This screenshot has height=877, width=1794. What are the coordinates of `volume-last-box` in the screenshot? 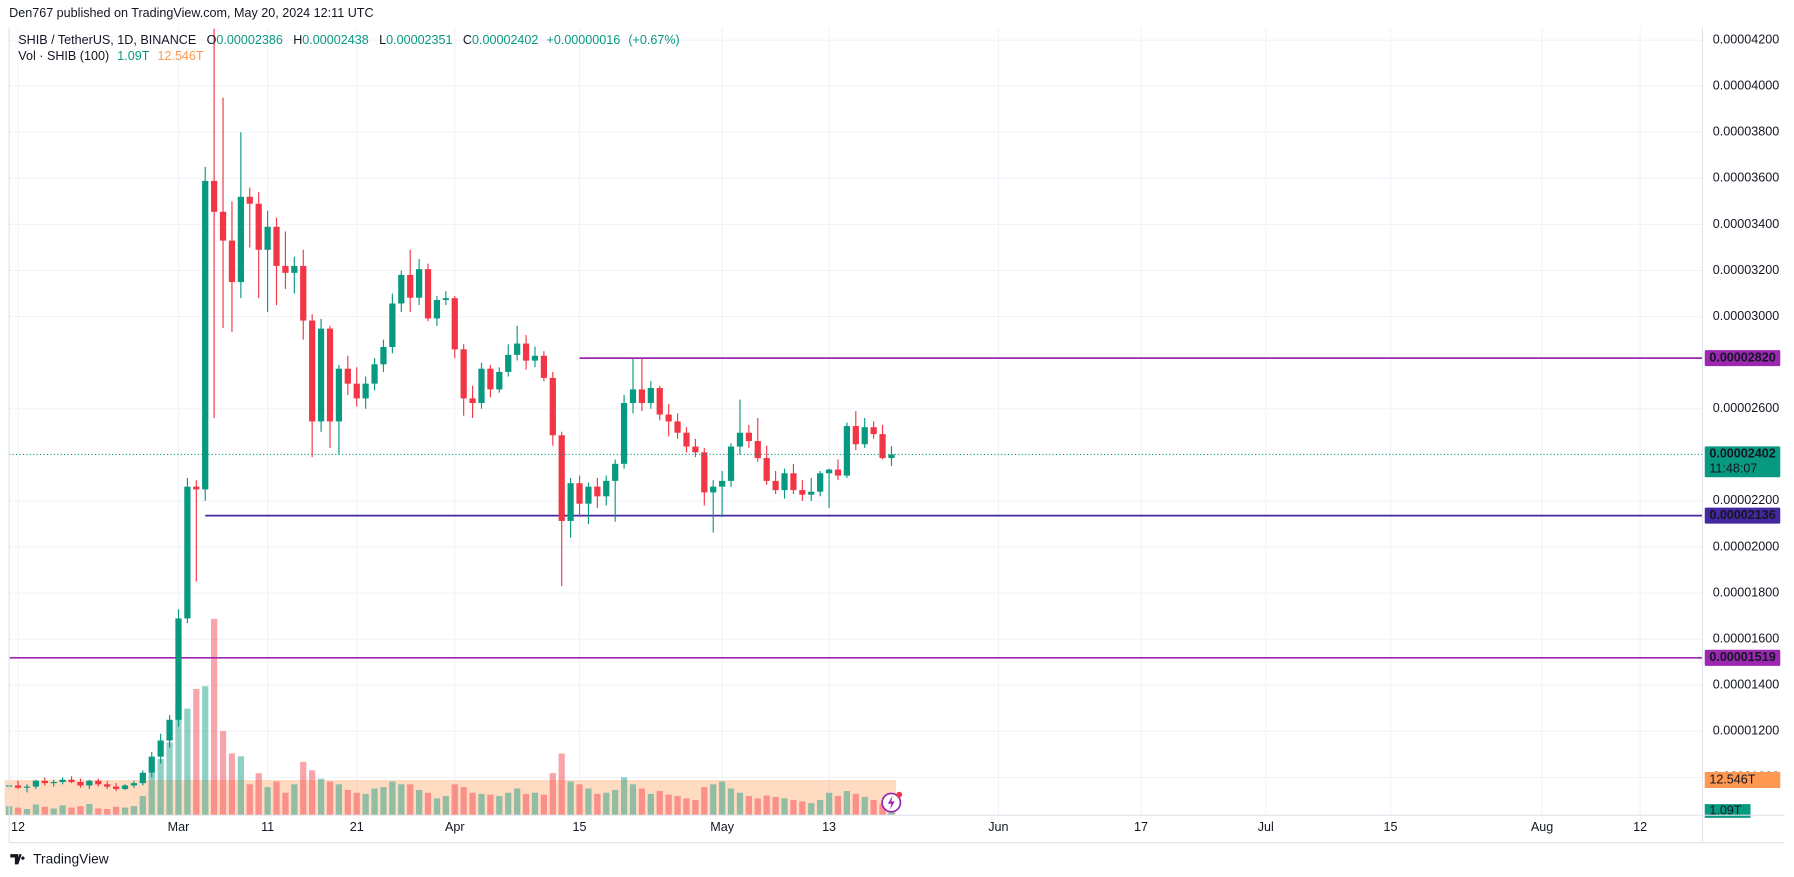 It's located at (1727, 811).